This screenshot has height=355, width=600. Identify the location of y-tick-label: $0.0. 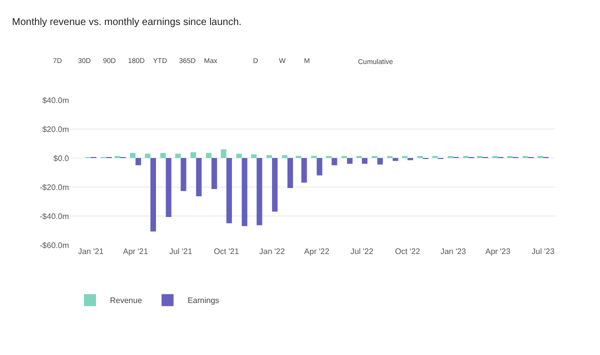
(61, 158).